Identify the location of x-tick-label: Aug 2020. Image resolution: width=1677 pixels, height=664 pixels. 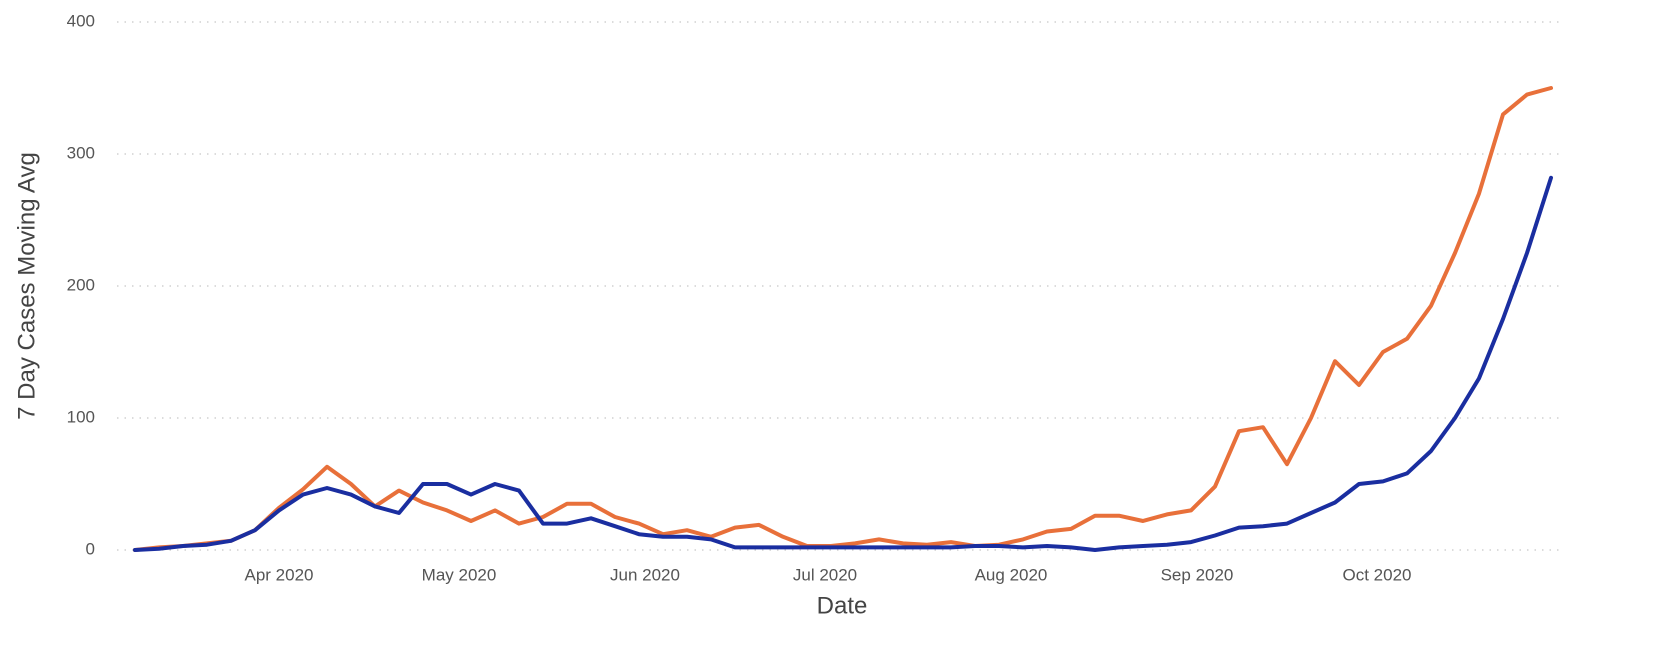
(1011, 574).